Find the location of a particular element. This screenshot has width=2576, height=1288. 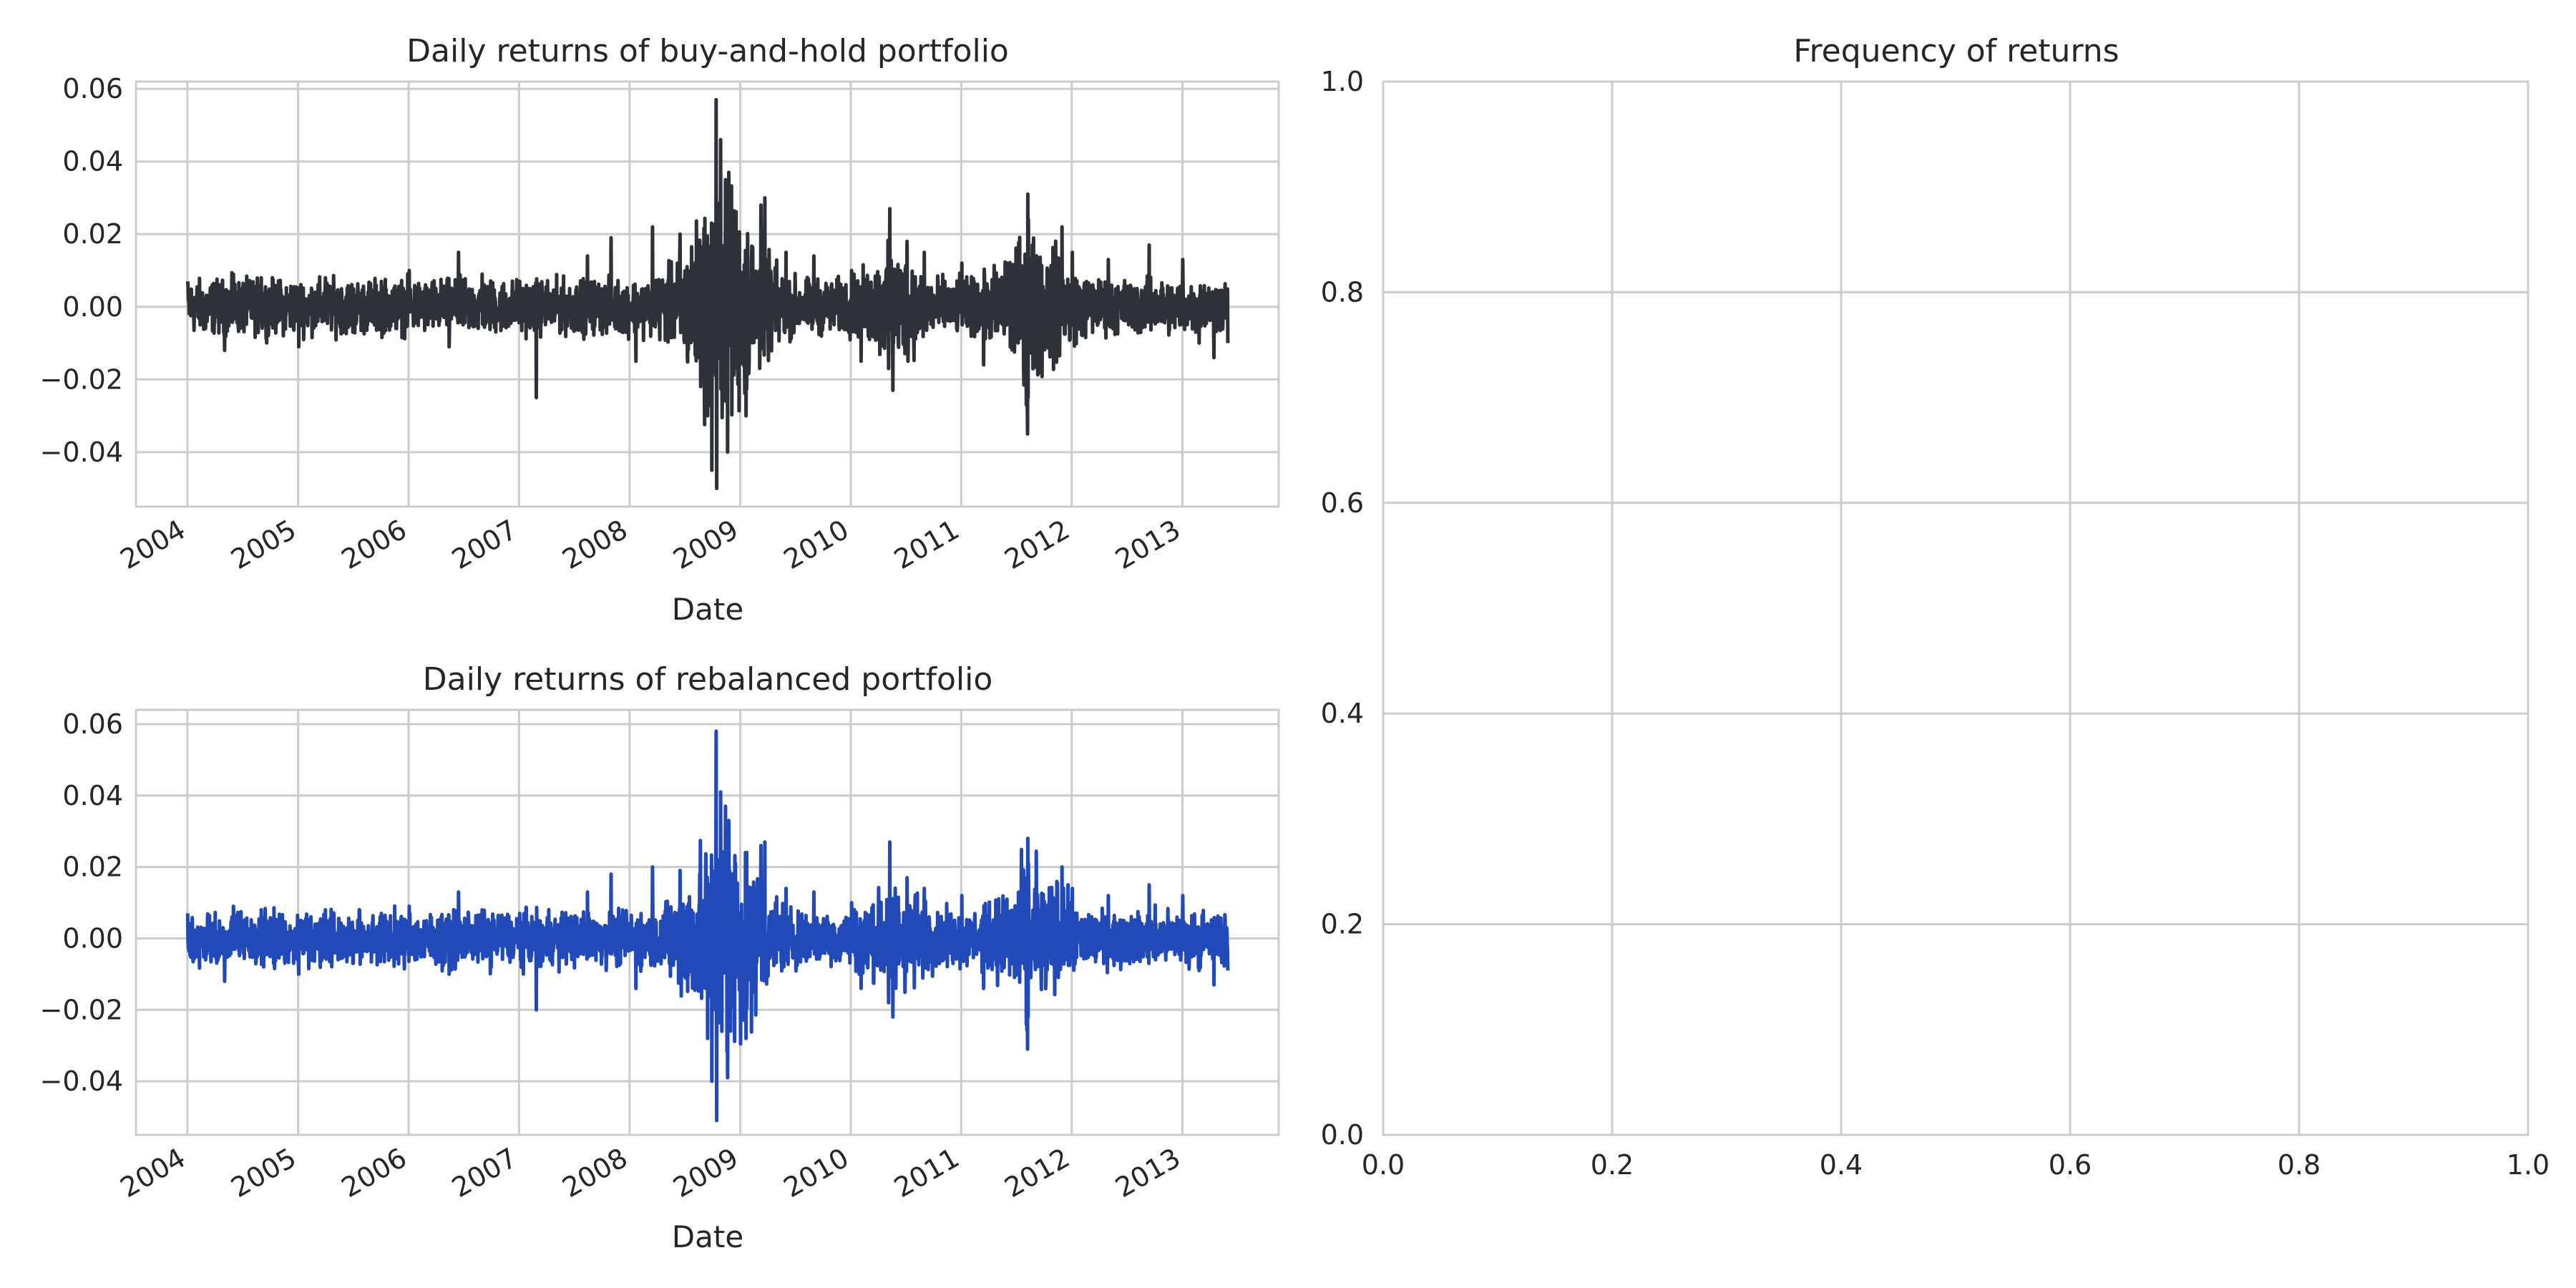

x-tick-label: 0.0 is located at coordinates (1383, 1165).